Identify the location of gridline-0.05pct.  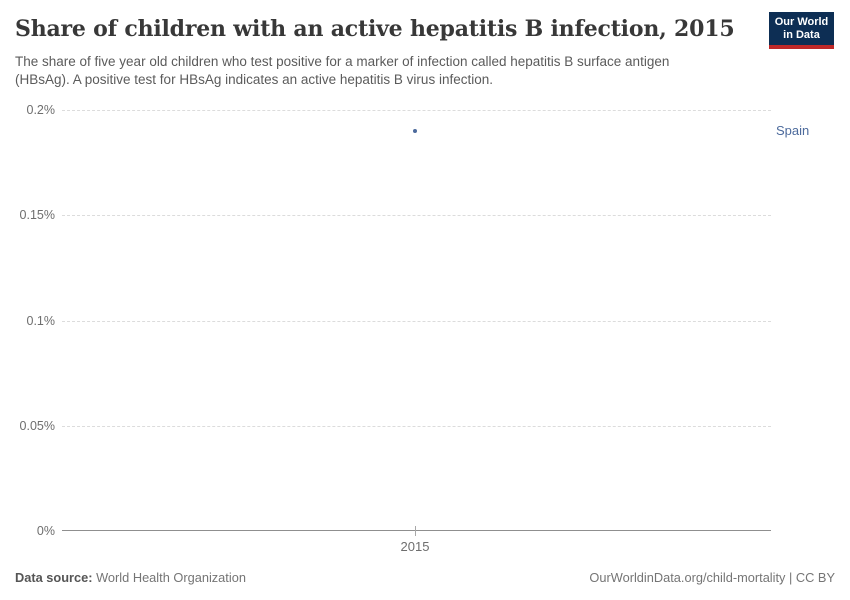
(416, 426).